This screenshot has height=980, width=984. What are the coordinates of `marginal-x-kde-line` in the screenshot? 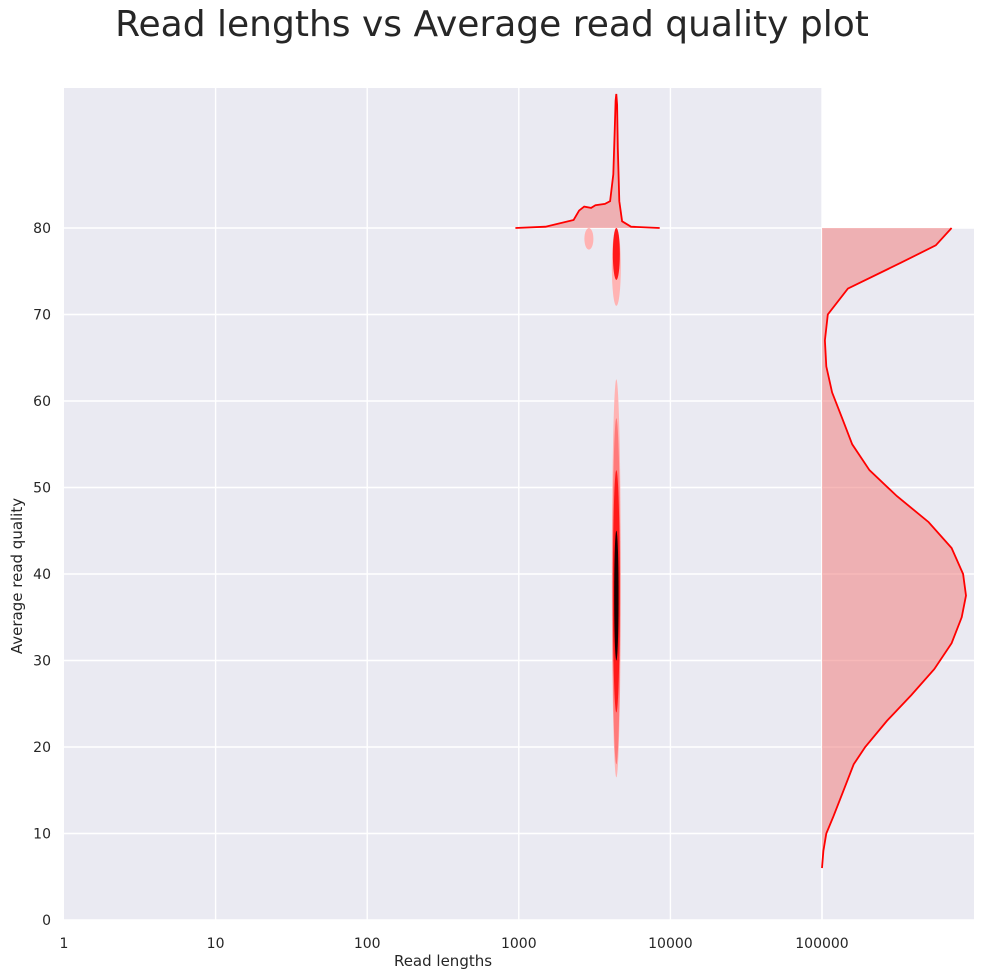 It's located at (587, 161).